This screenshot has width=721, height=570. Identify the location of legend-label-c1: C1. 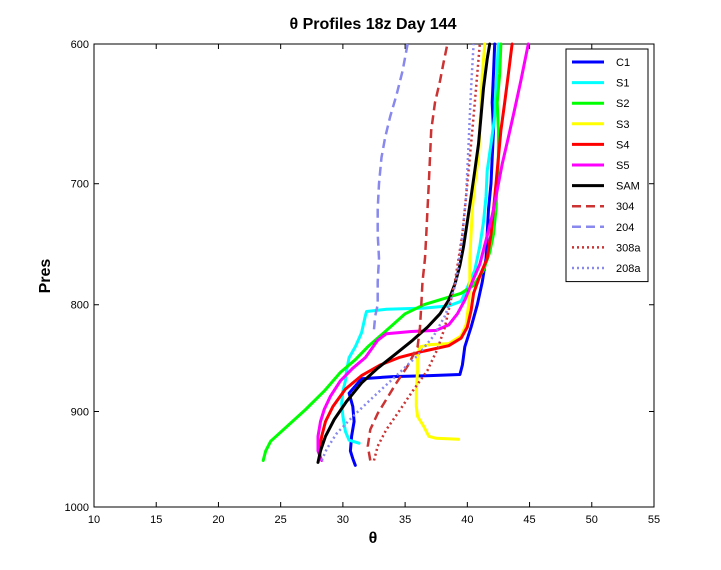
(623, 63).